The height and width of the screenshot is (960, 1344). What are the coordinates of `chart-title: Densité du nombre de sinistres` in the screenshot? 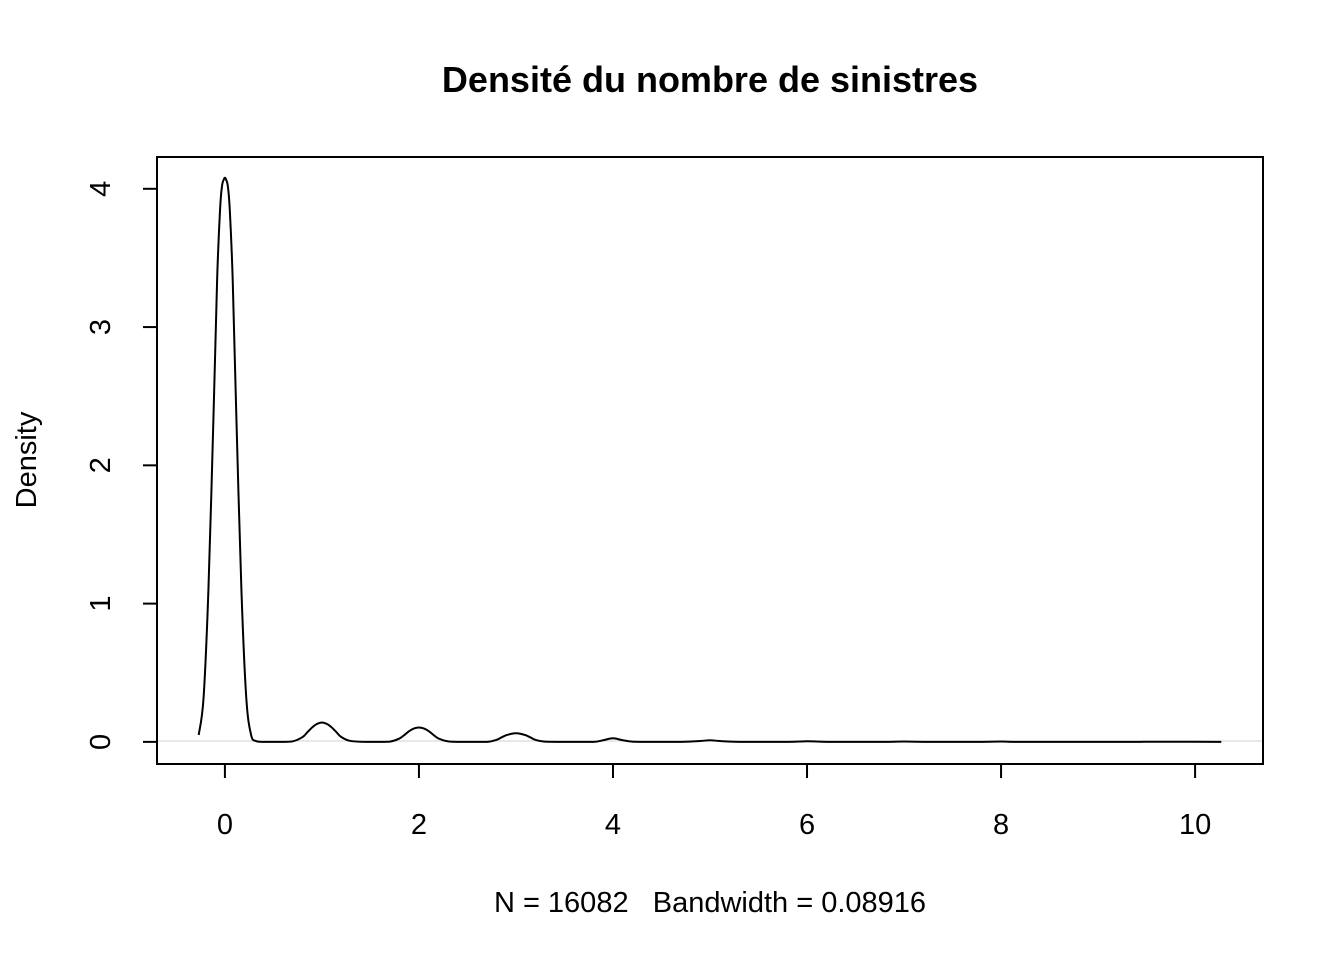 It's located at (710, 79).